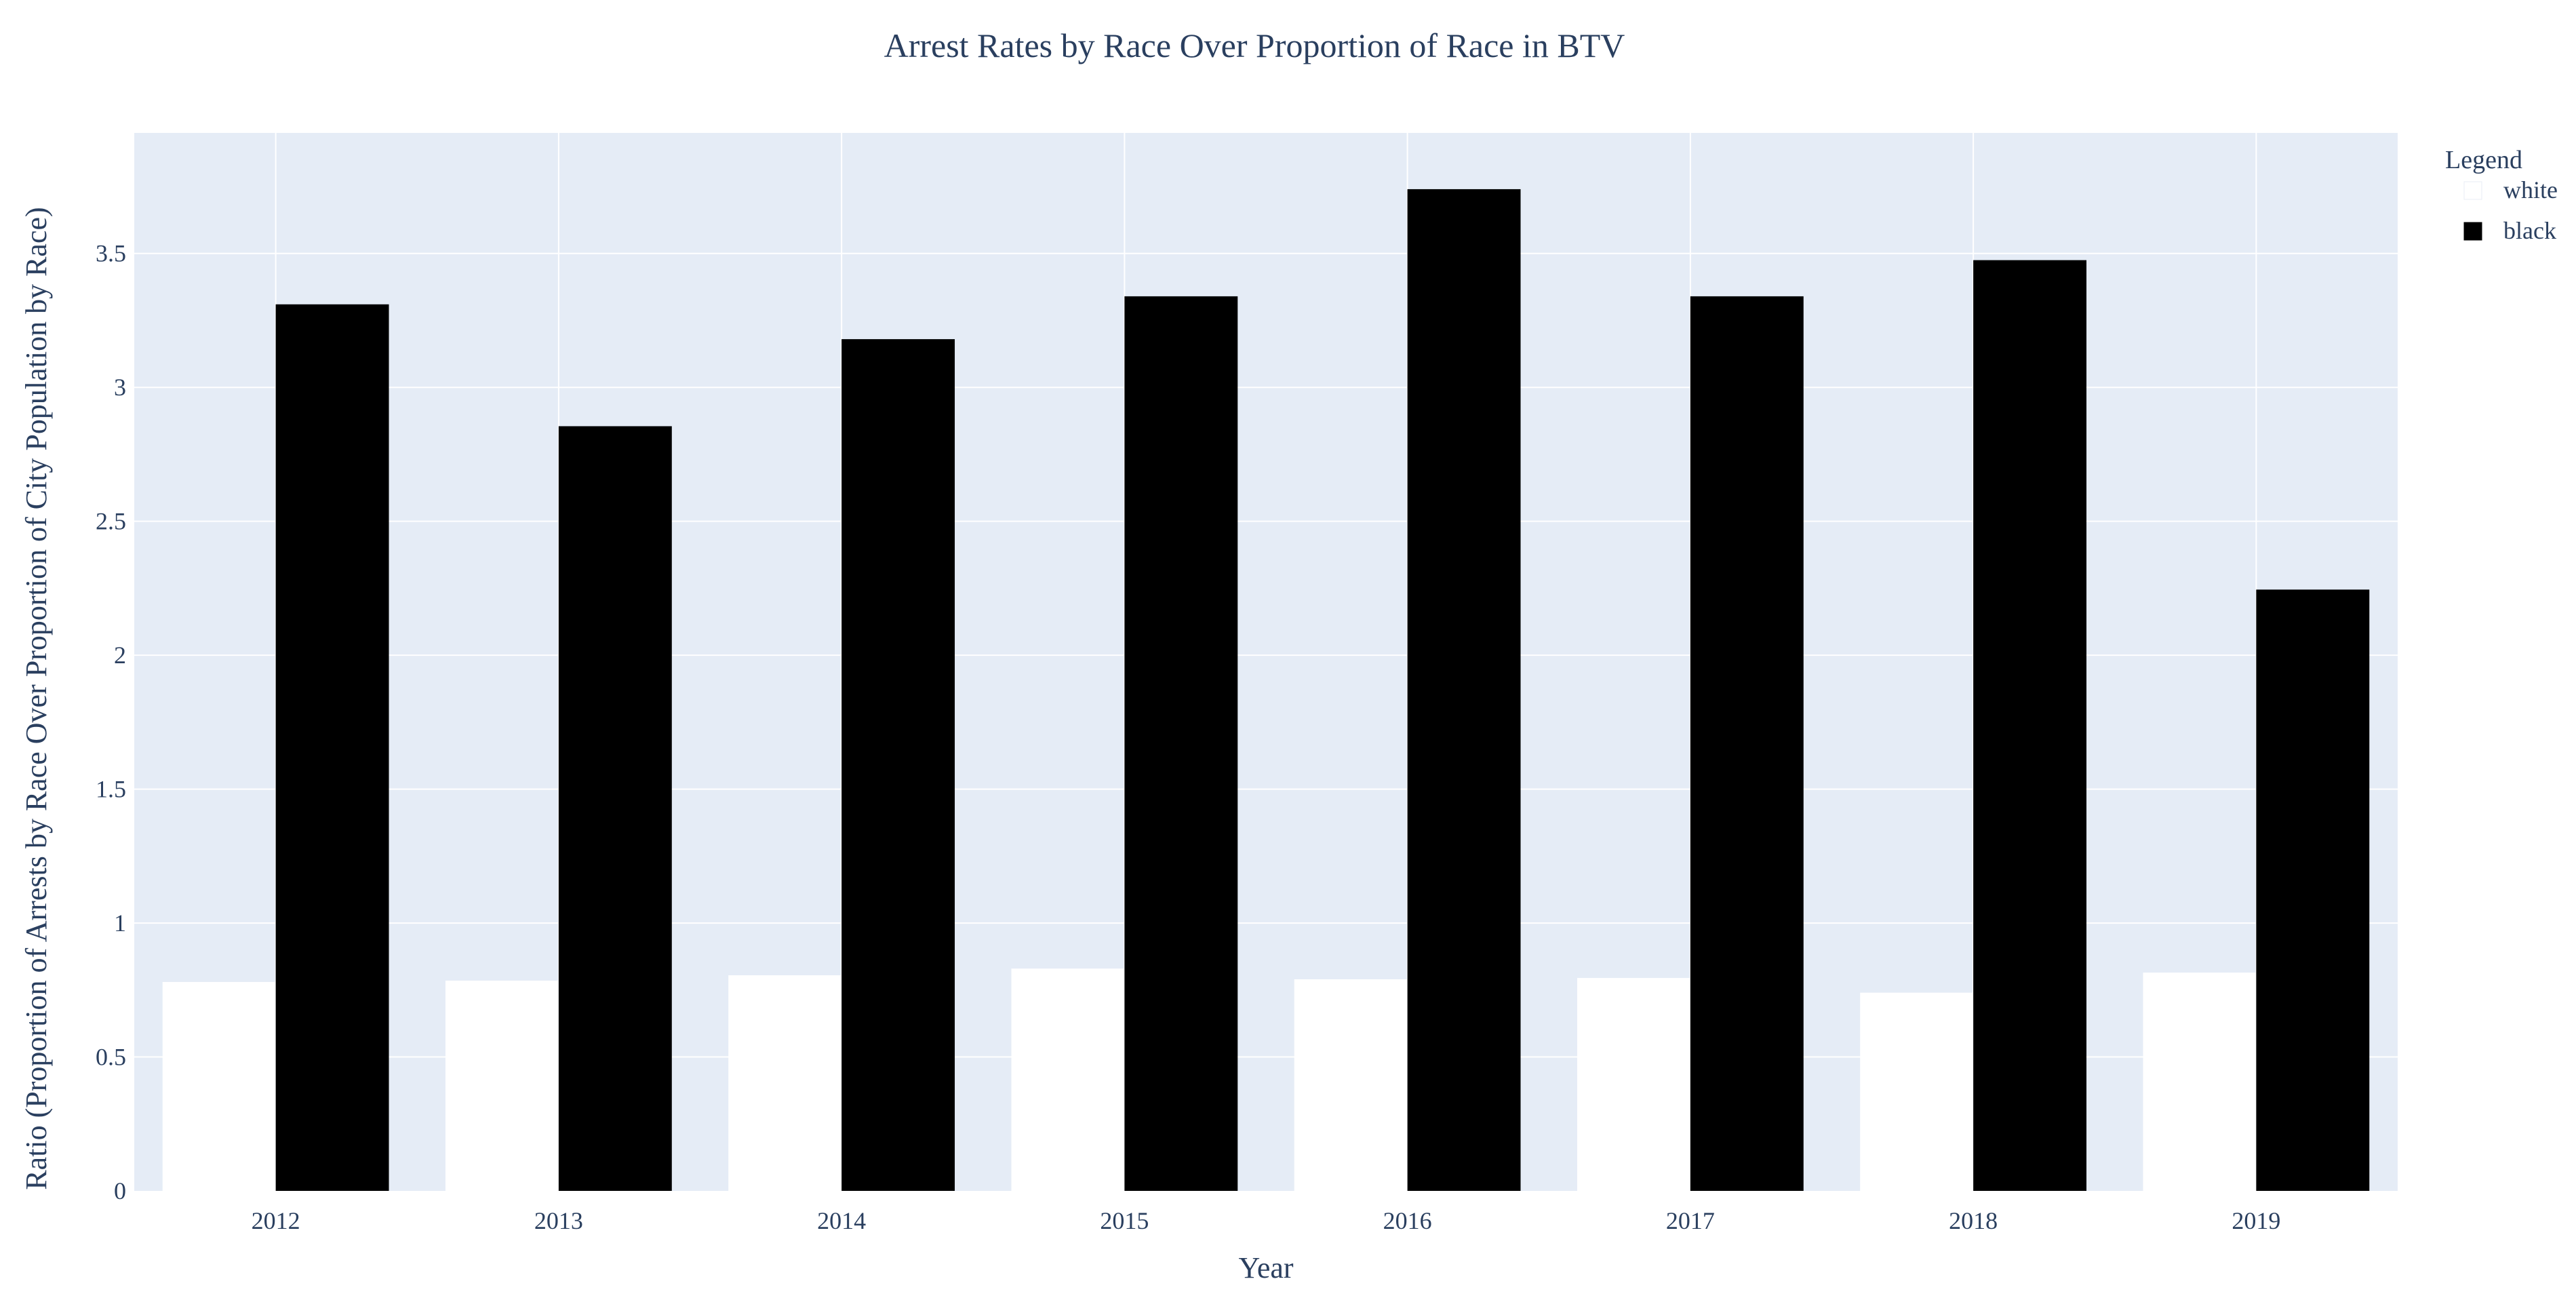 This screenshot has width=2576, height=1296. Describe the element at coordinates (502, 1085) in the screenshot. I see `bar-white-2013` at that location.